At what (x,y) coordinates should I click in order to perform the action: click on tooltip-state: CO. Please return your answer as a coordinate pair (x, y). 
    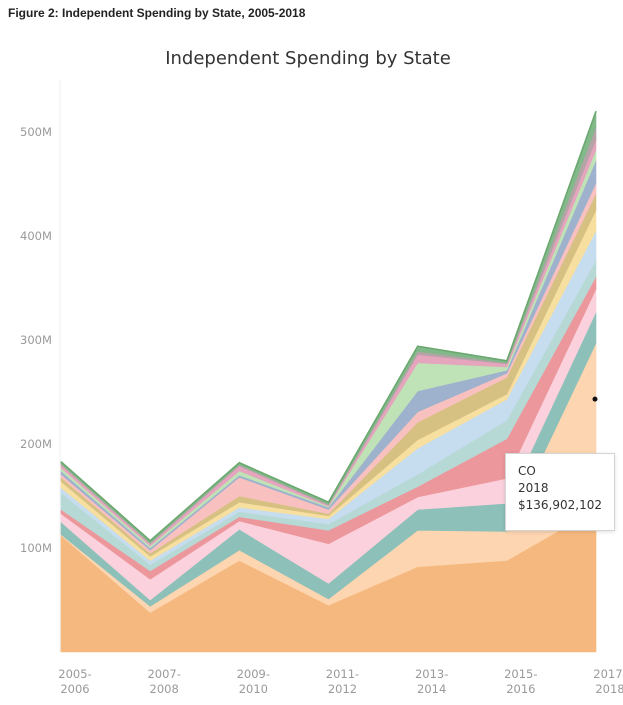
    Looking at the image, I should click on (527, 471).